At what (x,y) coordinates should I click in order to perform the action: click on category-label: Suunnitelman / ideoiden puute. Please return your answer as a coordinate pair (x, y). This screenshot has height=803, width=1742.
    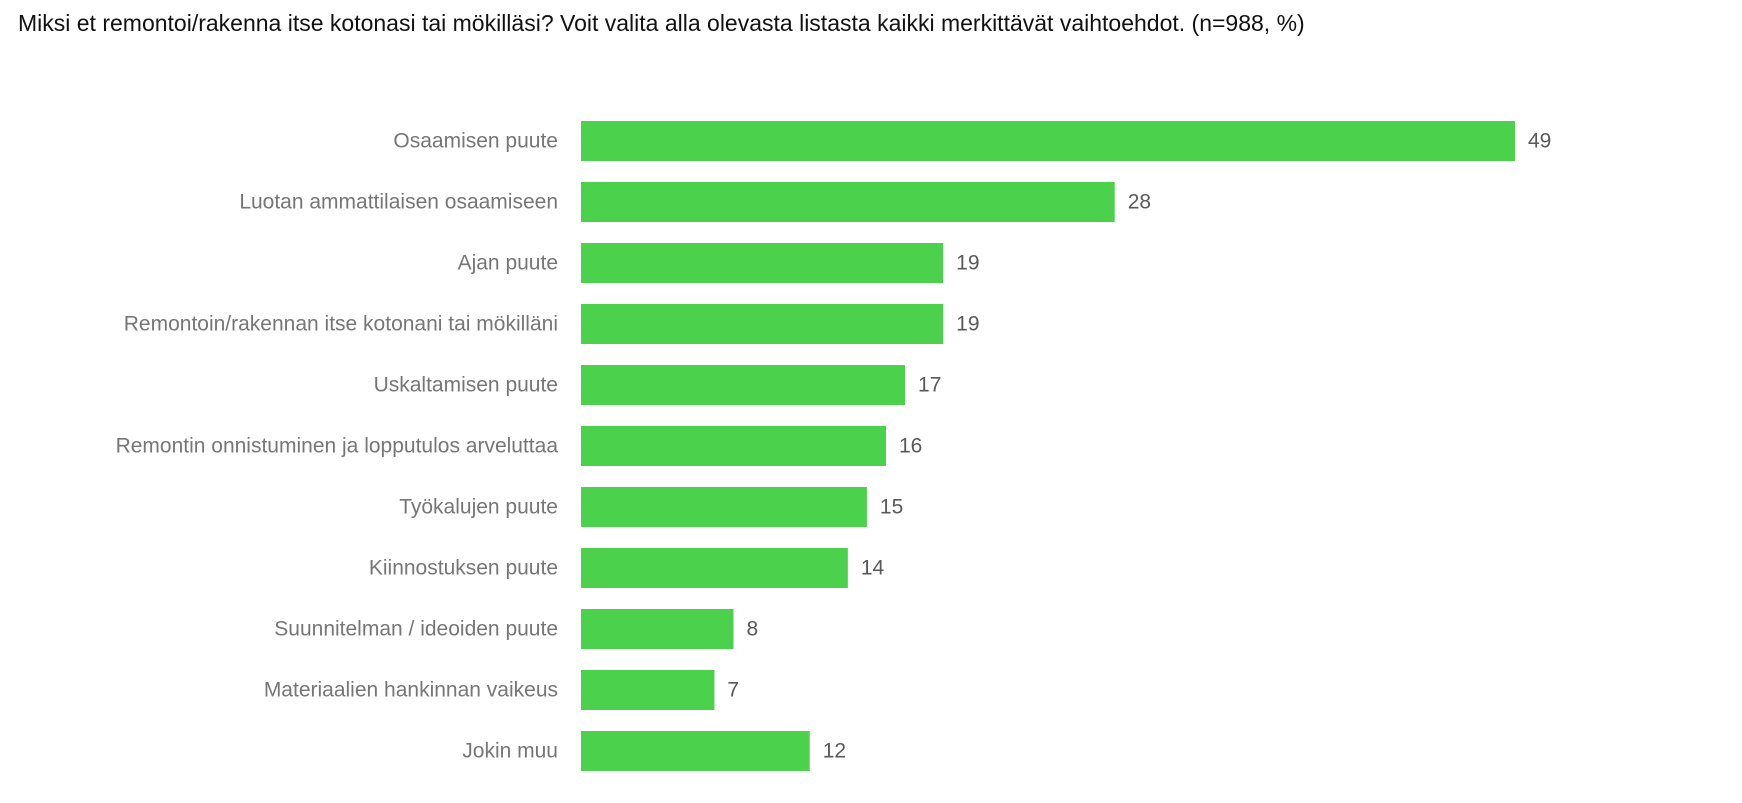
    Looking at the image, I should click on (416, 629).